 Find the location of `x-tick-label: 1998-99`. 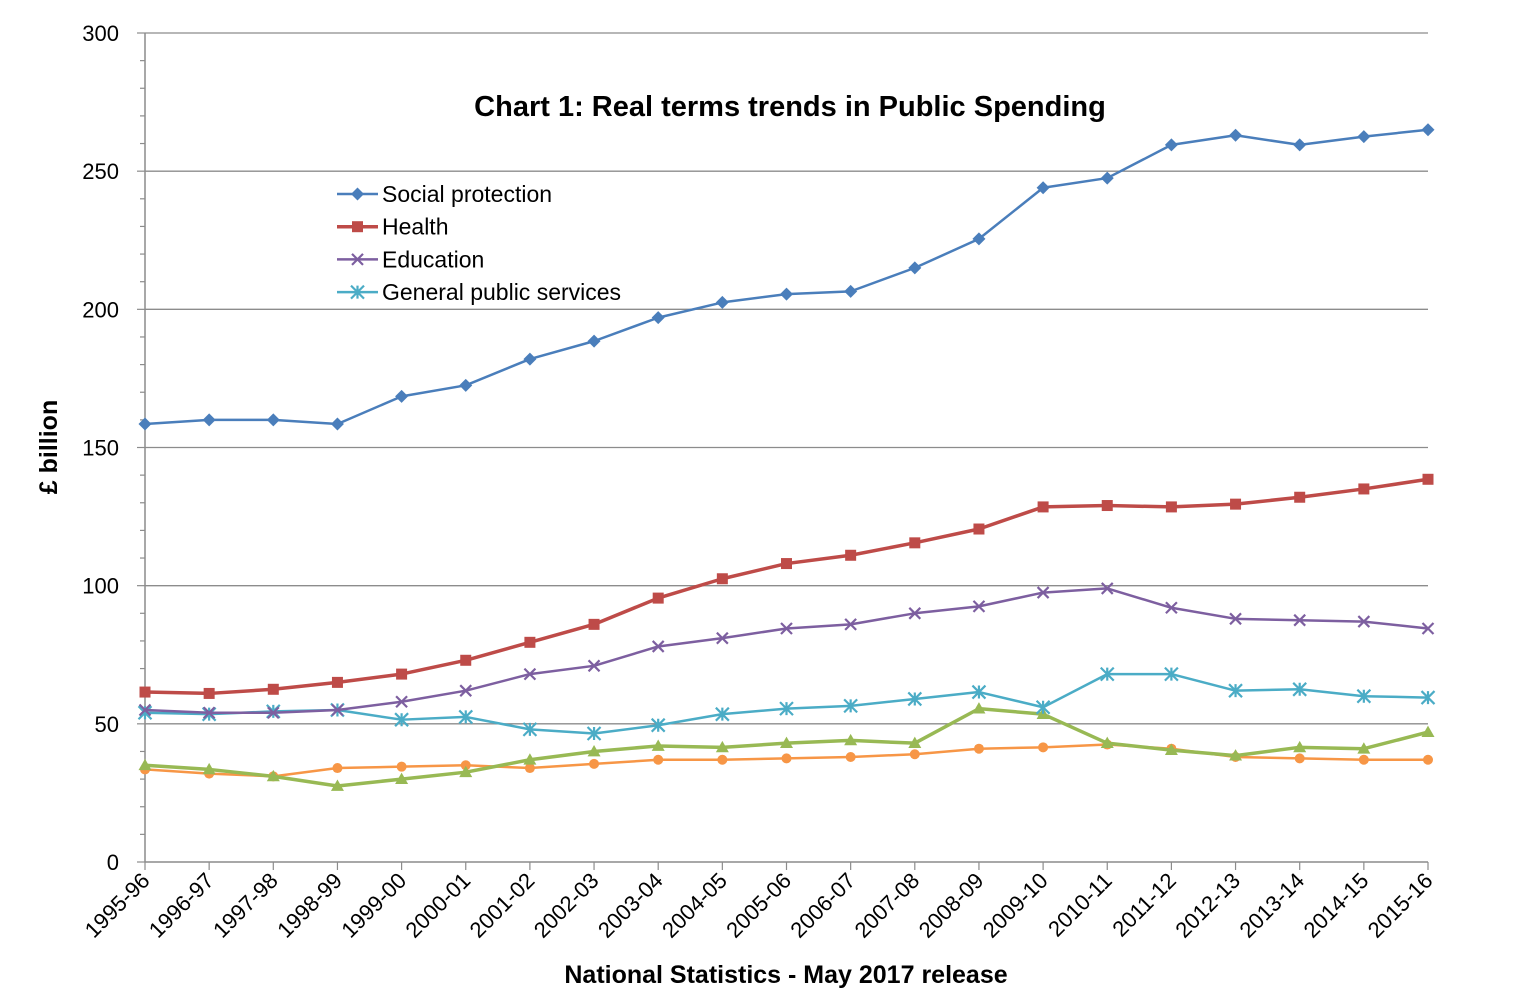

x-tick-label: 1998-99 is located at coordinates (309, 905).